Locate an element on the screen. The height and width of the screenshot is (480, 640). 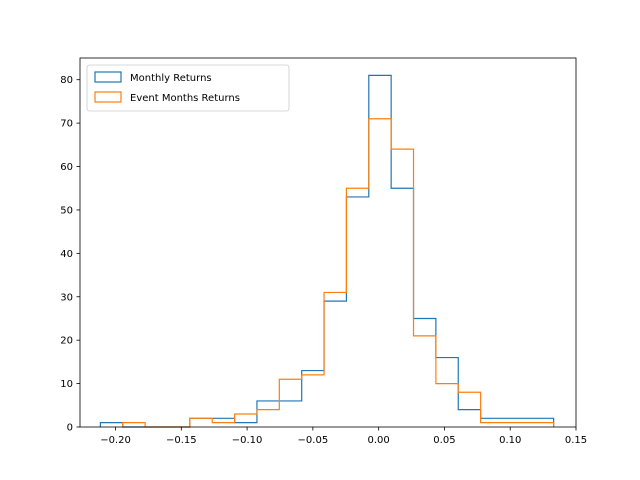
x-axis: −0.20 −0.15 −0.10 −0.05 0.00 0.05 0.10 0.15 is located at coordinates (343, 436).